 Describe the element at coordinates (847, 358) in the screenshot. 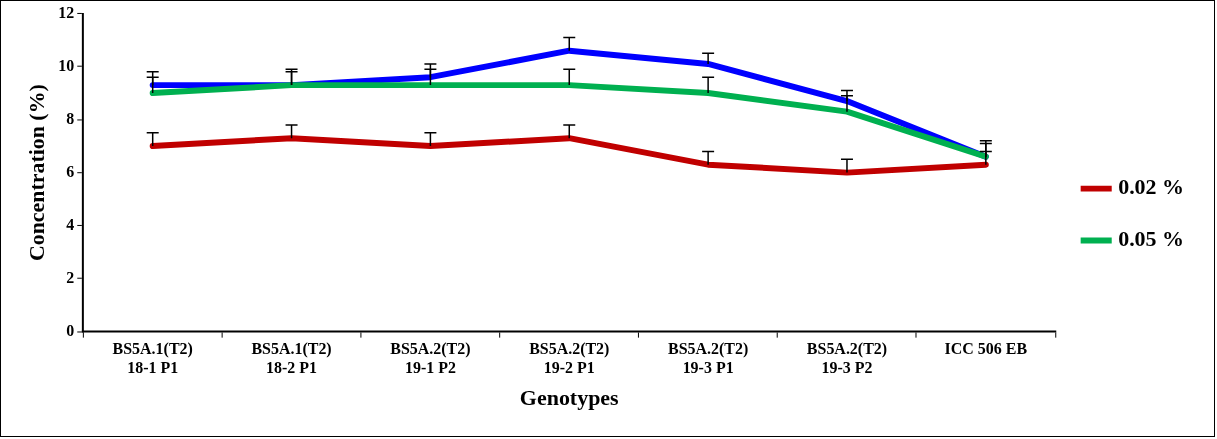

I see `x-tick-label: BS5A.2(T2) 19-3 P2` at that location.